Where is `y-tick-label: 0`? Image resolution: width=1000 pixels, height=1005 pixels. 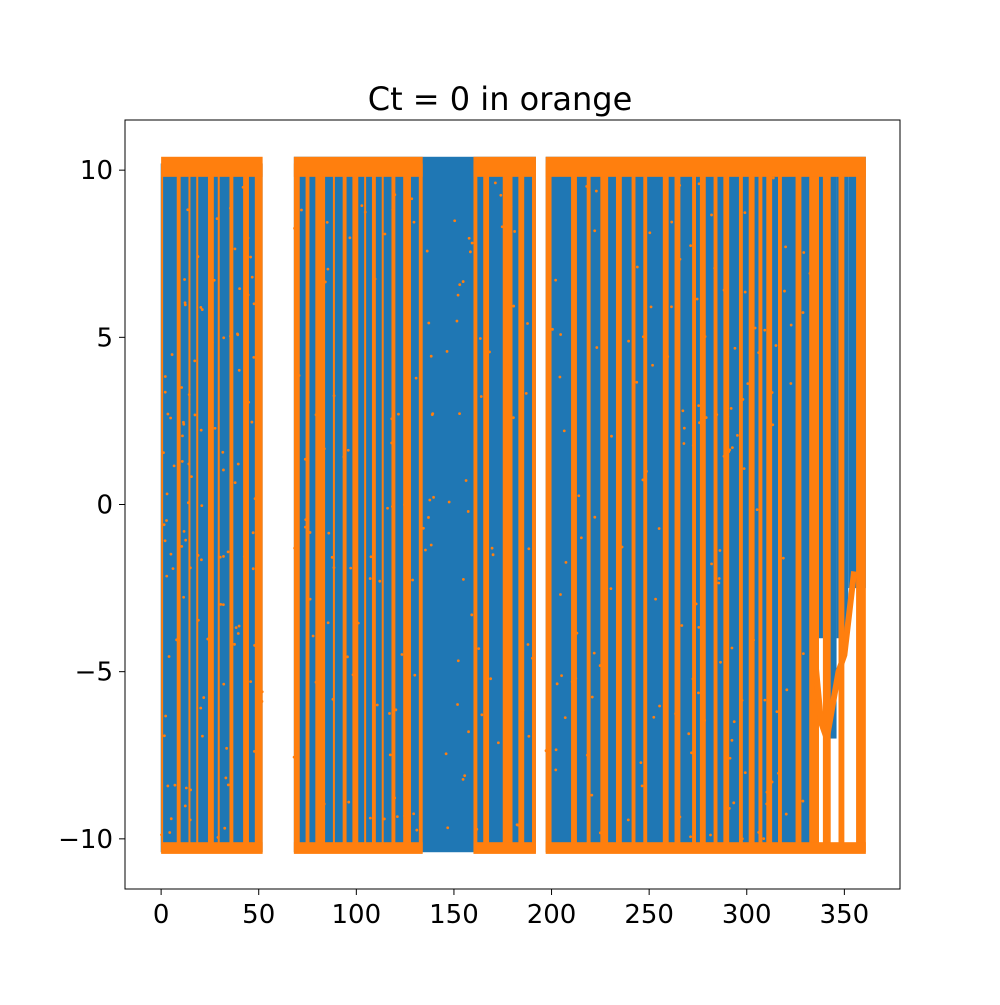 y-tick-label: 0 is located at coordinates (104, 506).